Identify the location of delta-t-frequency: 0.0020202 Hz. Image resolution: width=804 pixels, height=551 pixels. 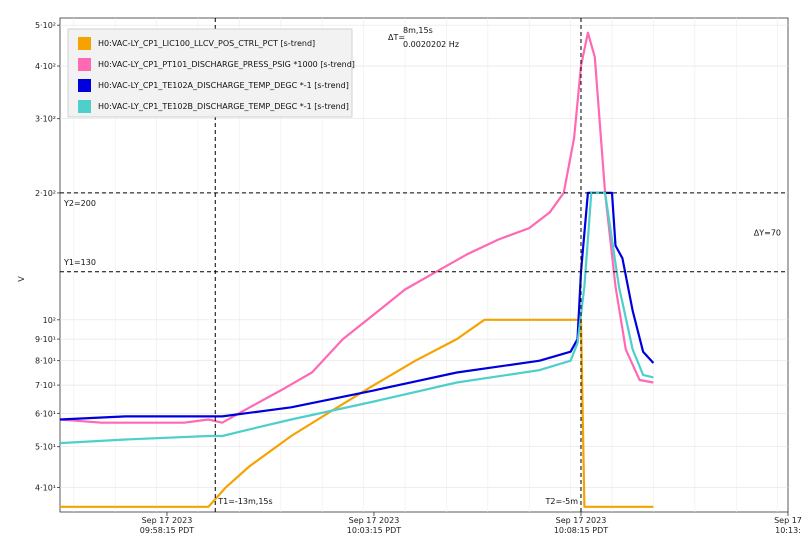
(431, 44).